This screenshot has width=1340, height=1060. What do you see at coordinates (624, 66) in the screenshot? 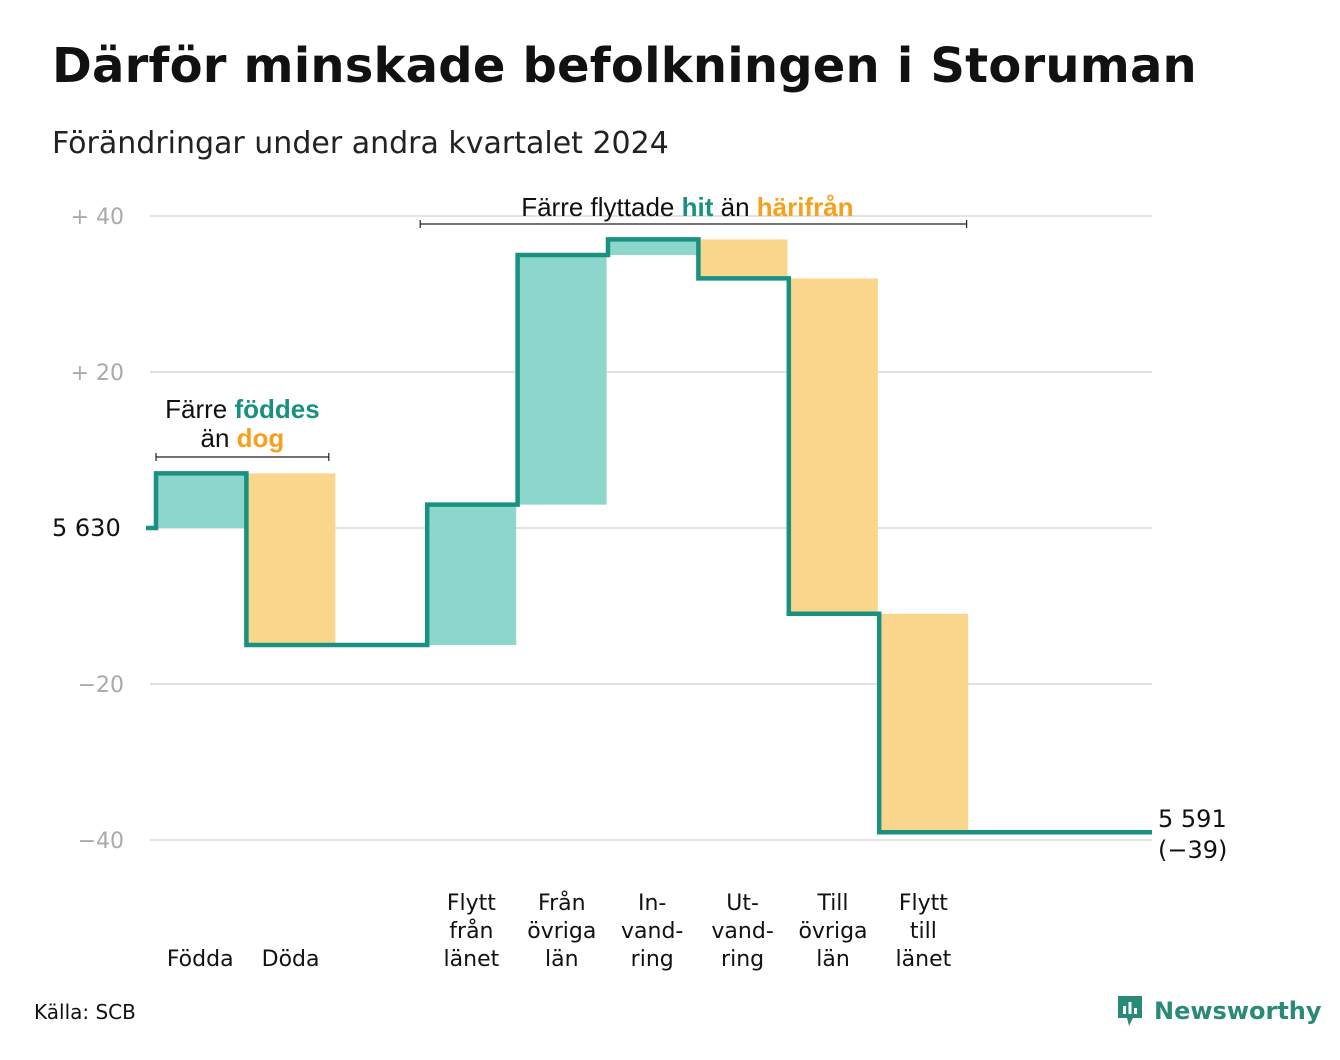
I see `chart-title: Därför minskade befolkningen i Storuman` at bounding box center [624, 66].